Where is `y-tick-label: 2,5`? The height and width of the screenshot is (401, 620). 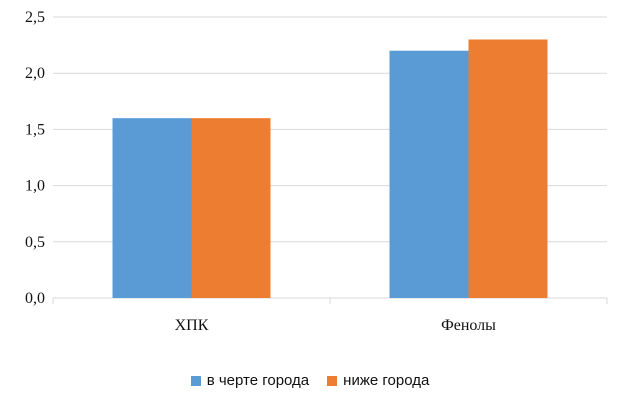
y-tick-label: 2,5 is located at coordinates (35, 17).